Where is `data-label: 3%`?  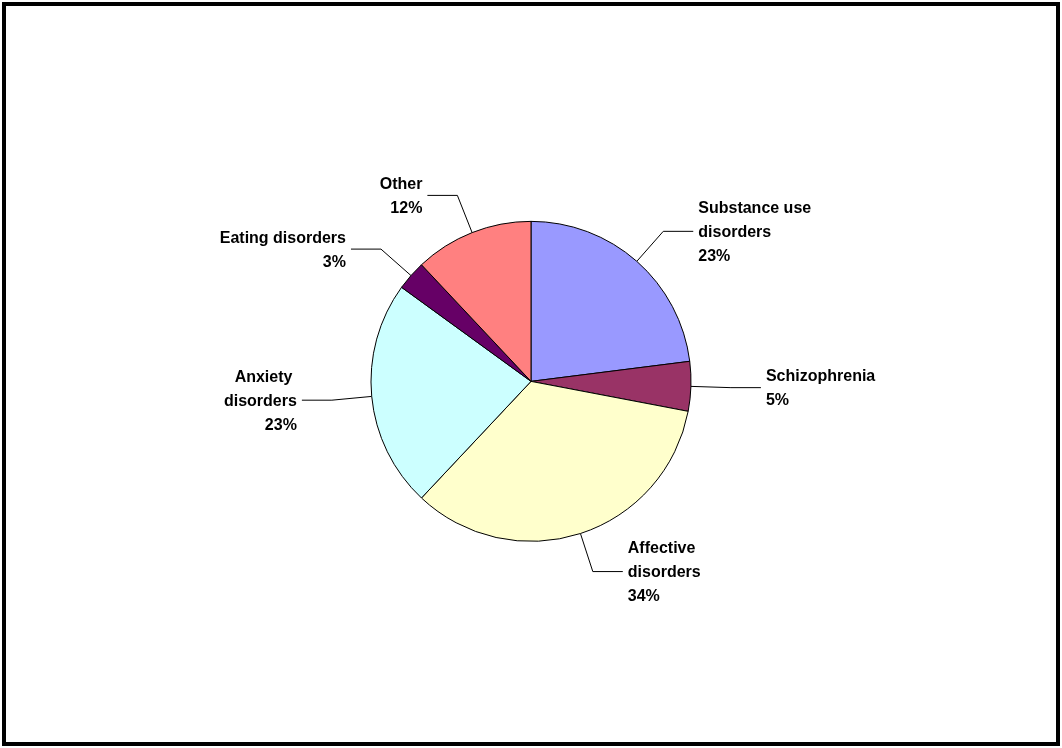
data-label: 3% is located at coordinates (334, 261).